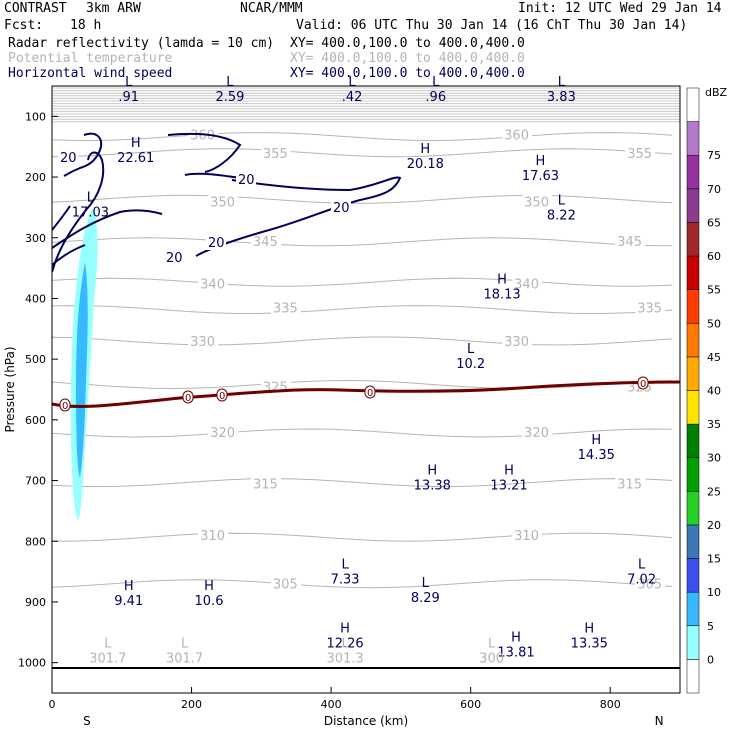 This screenshot has width=740, height=740. Describe the element at coordinates (141, 43) in the screenshot. I see `field-name-reflectivity: Radar reflectivity (lamda = 10 cm)` at that location.